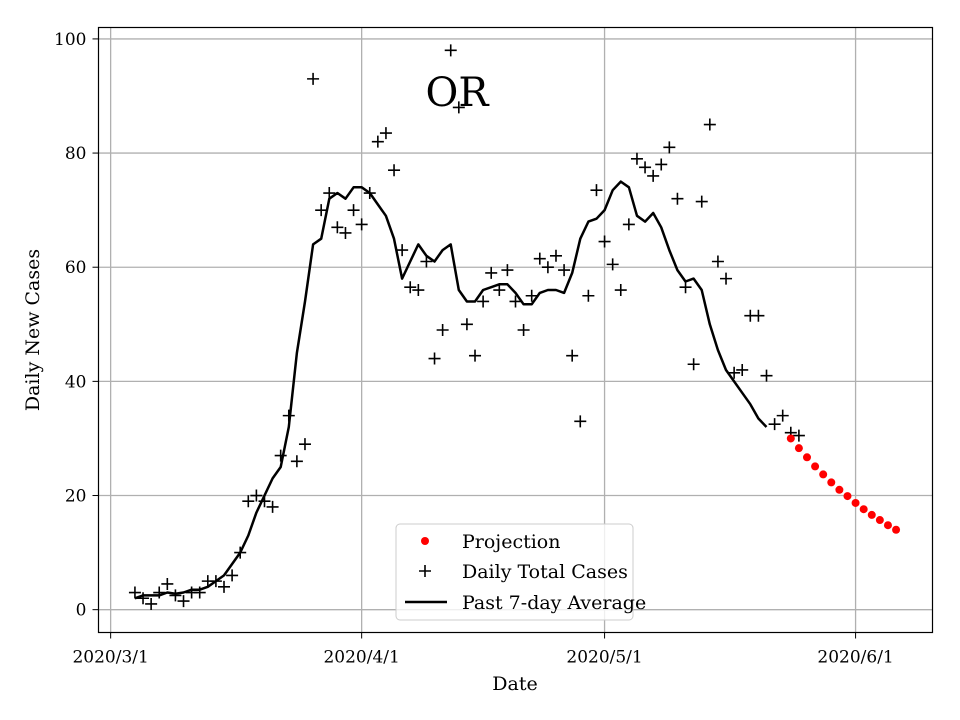 The width and height of the screenshot is (960, 720). I want to click on y-tick-label: 80, so click(76, 154).